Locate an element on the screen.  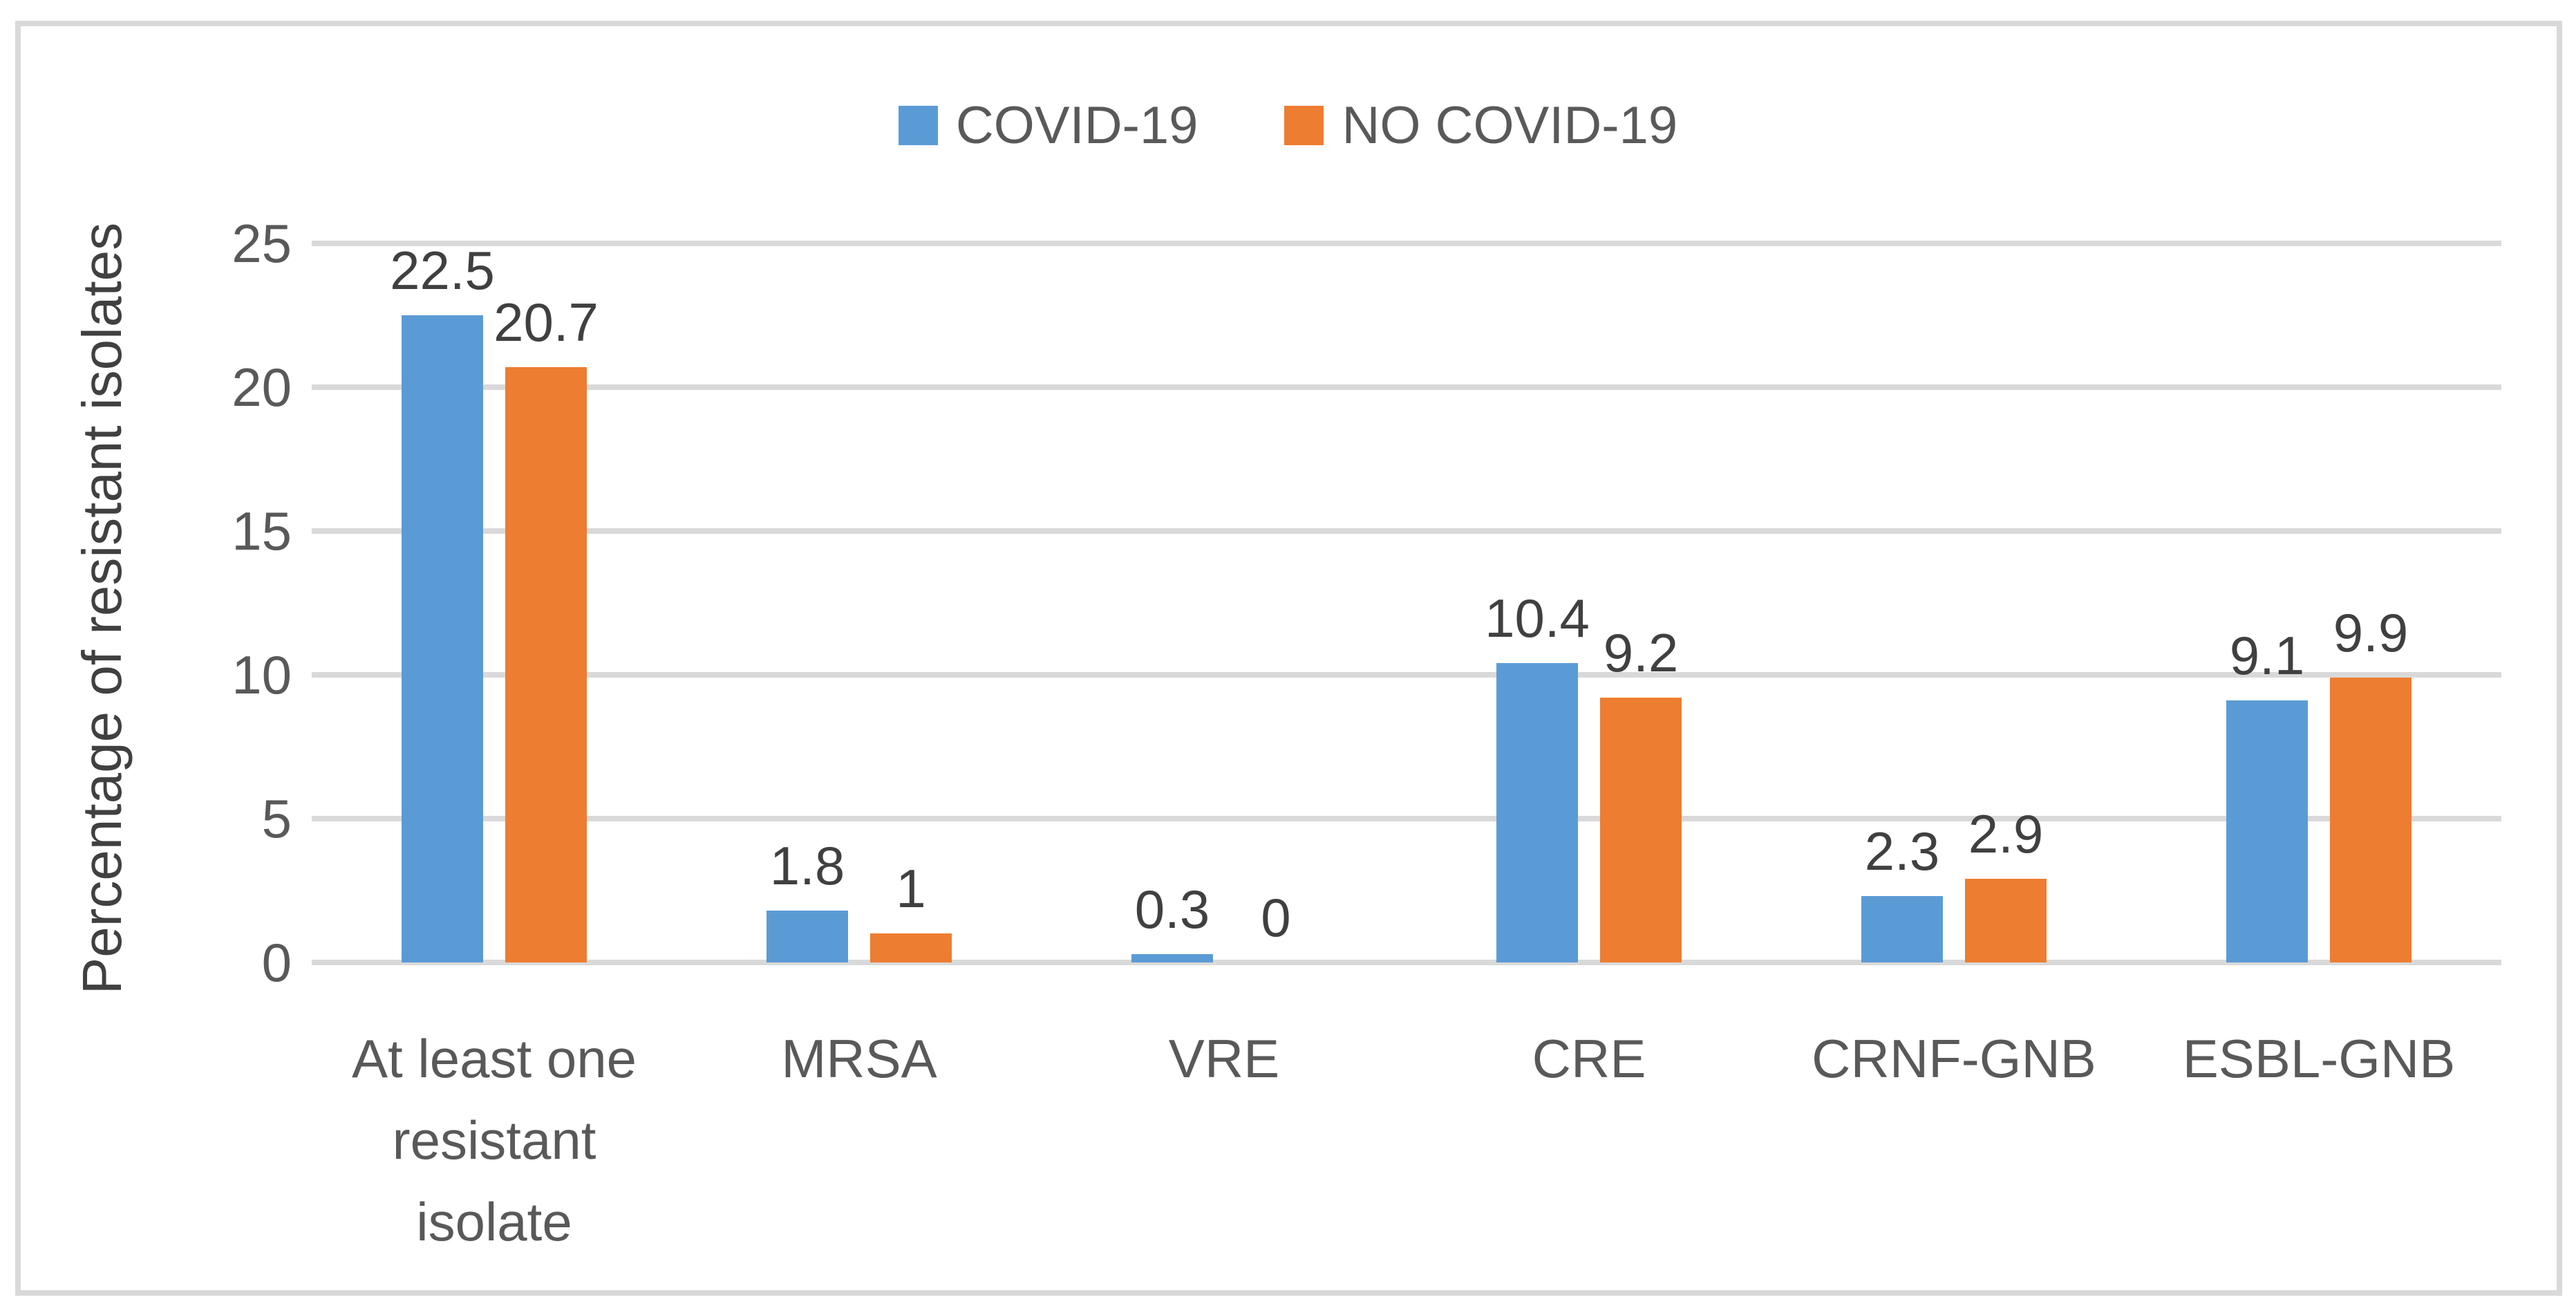
legend-item-no-covid19: NO COVID-19 is located at coordinates (1480, 125).